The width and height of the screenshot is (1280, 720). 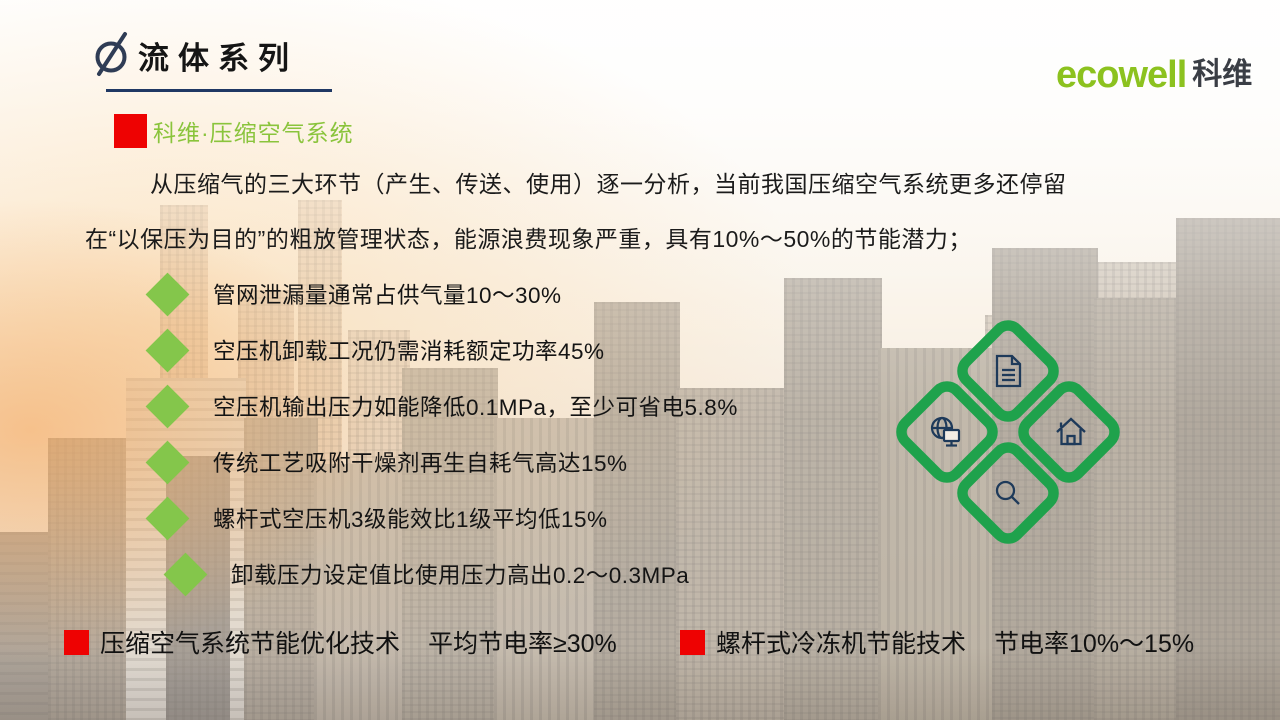 I want to click on paragraph-line-1: 从压缩气的三大环节（产生、传送、使用）逐一分析，当前我国压缩空气系统更多还停留, so click(x=608, y=184).